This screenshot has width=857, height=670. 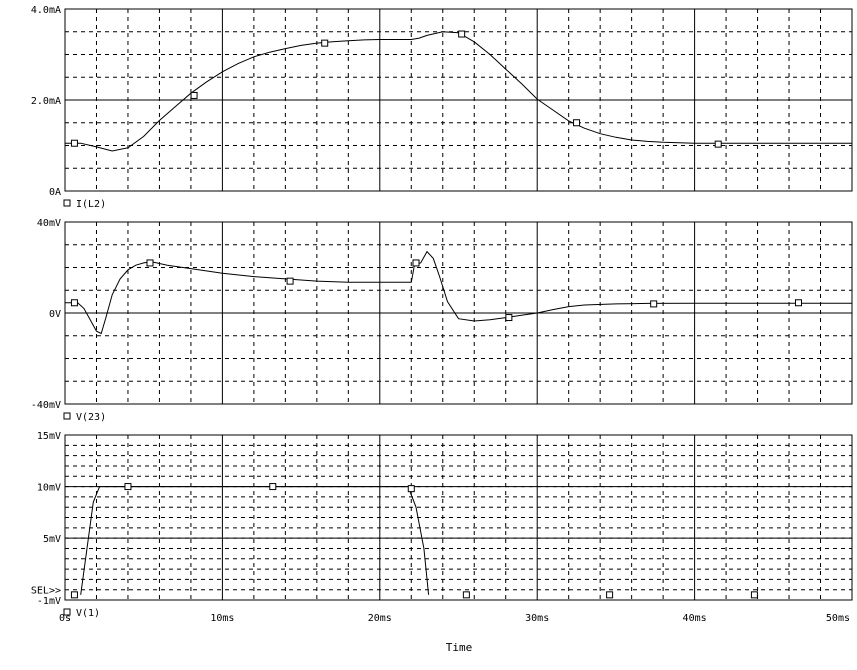 What do you see at coordinates (65, 618) in the screenshot?
I see `x-tick-label: 0s` at bounding box center [65, 618].